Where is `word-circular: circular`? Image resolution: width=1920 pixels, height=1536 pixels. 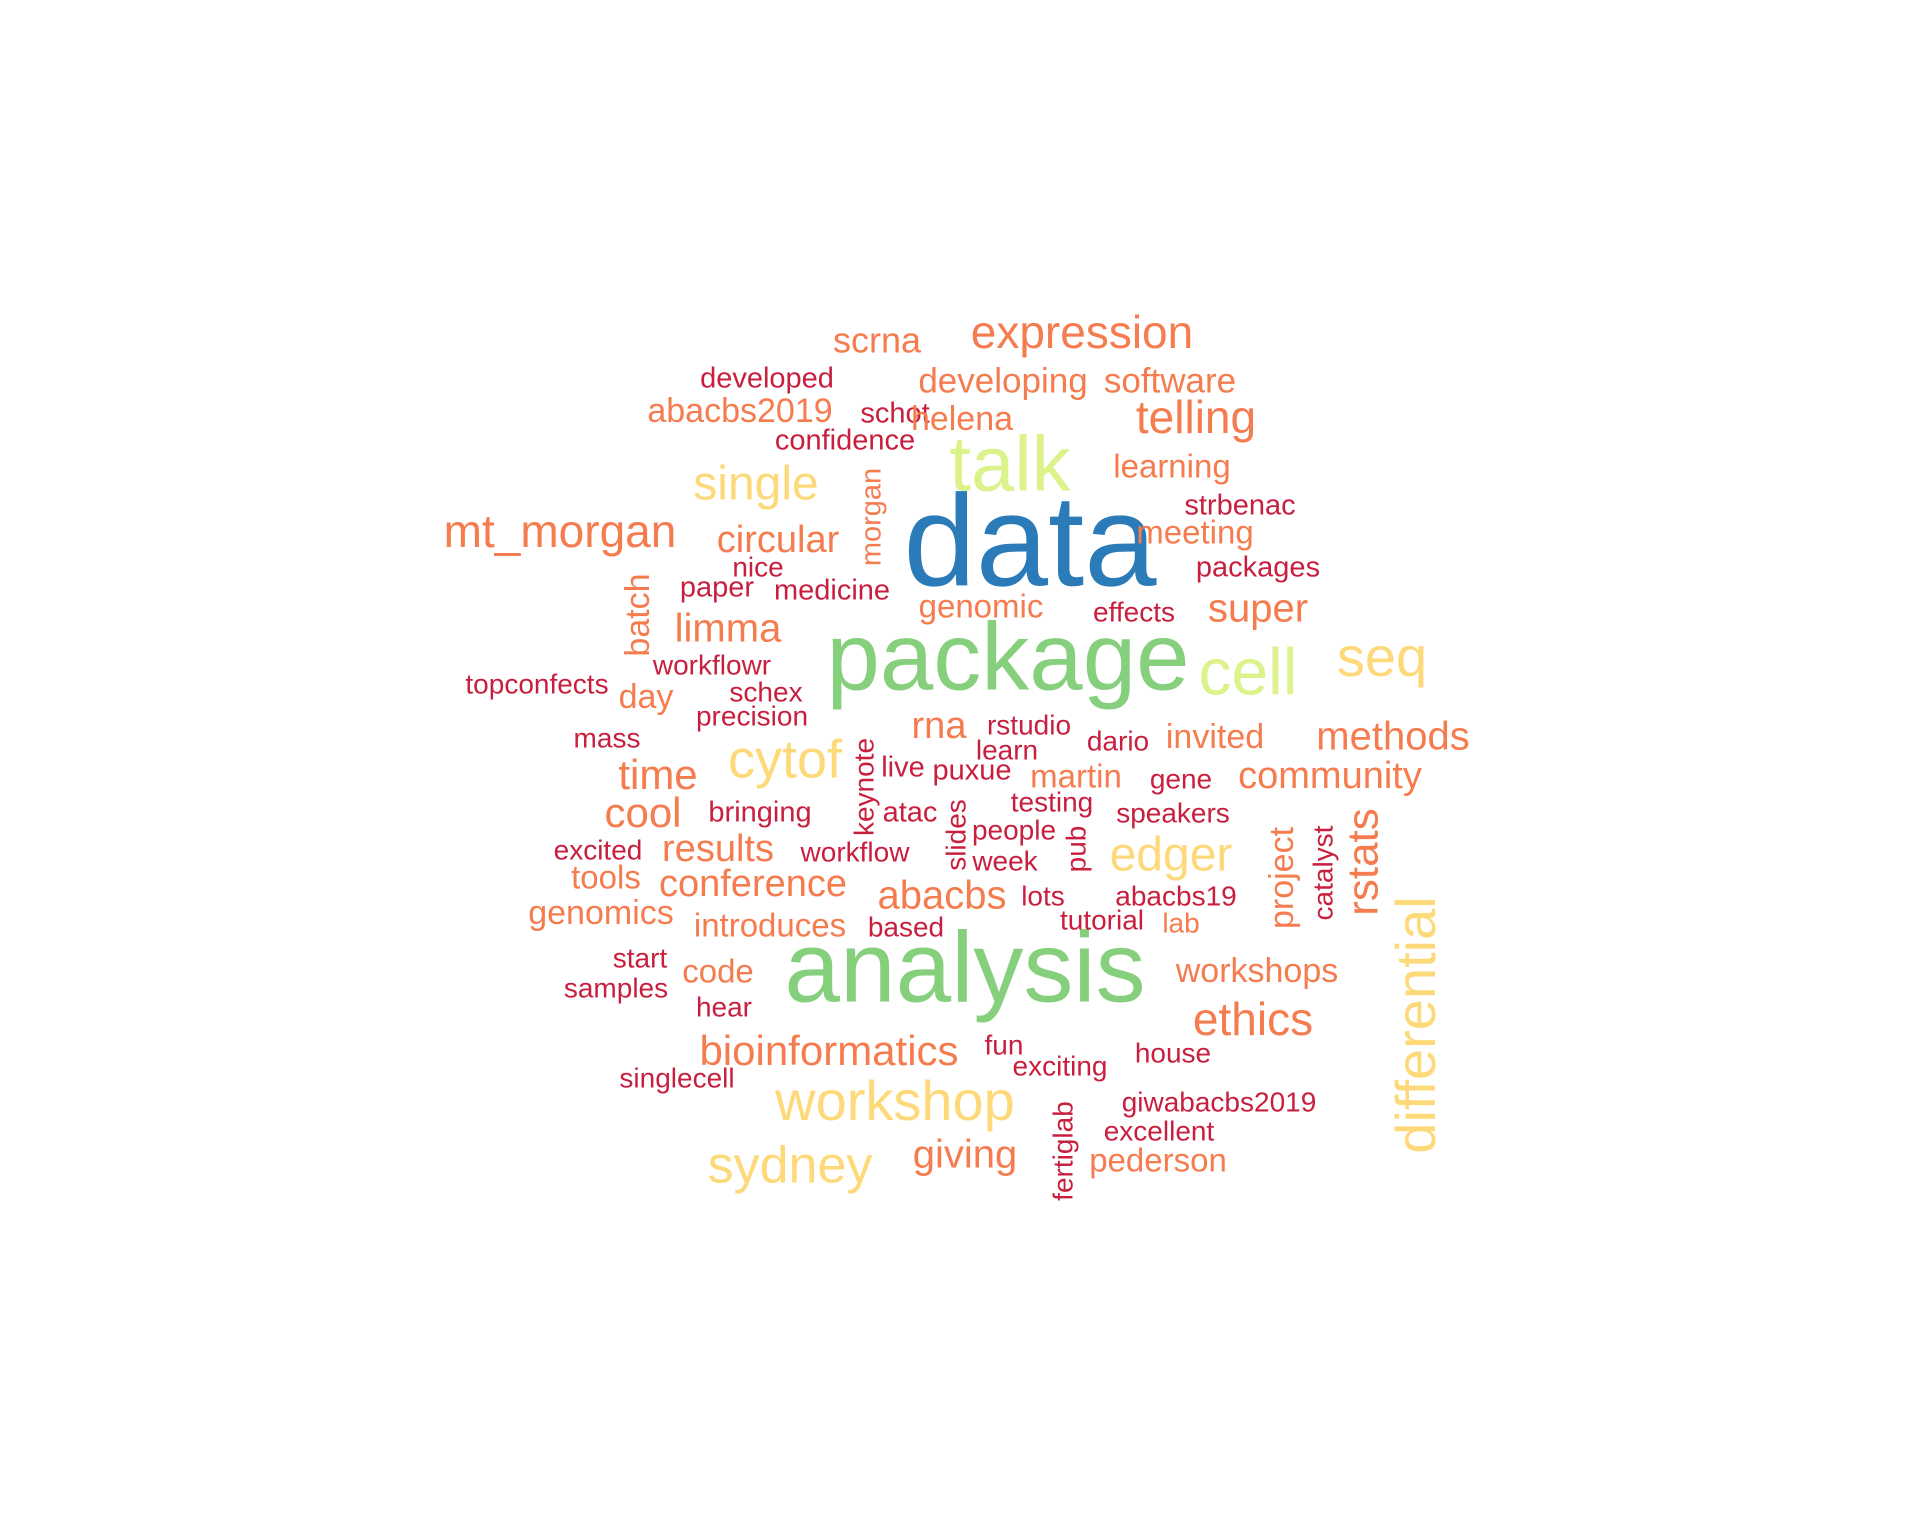 word-circular: circular is located at coordinates (778, 540).